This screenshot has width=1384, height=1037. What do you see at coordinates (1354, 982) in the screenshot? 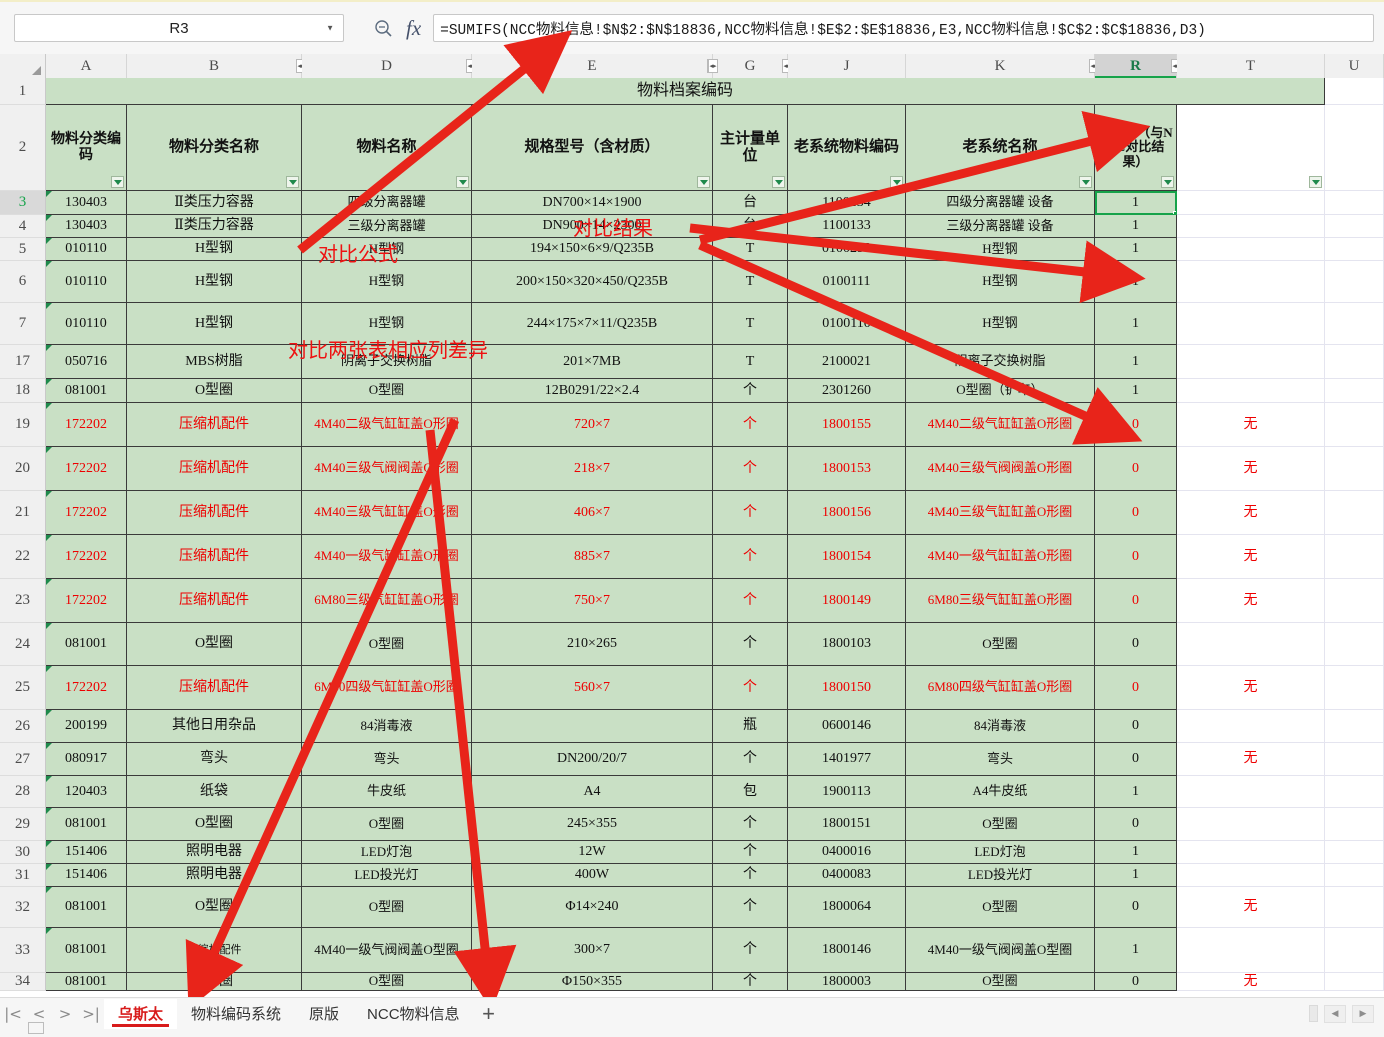
I see `grid-cell-u34` at bounding box center [1354, 982].